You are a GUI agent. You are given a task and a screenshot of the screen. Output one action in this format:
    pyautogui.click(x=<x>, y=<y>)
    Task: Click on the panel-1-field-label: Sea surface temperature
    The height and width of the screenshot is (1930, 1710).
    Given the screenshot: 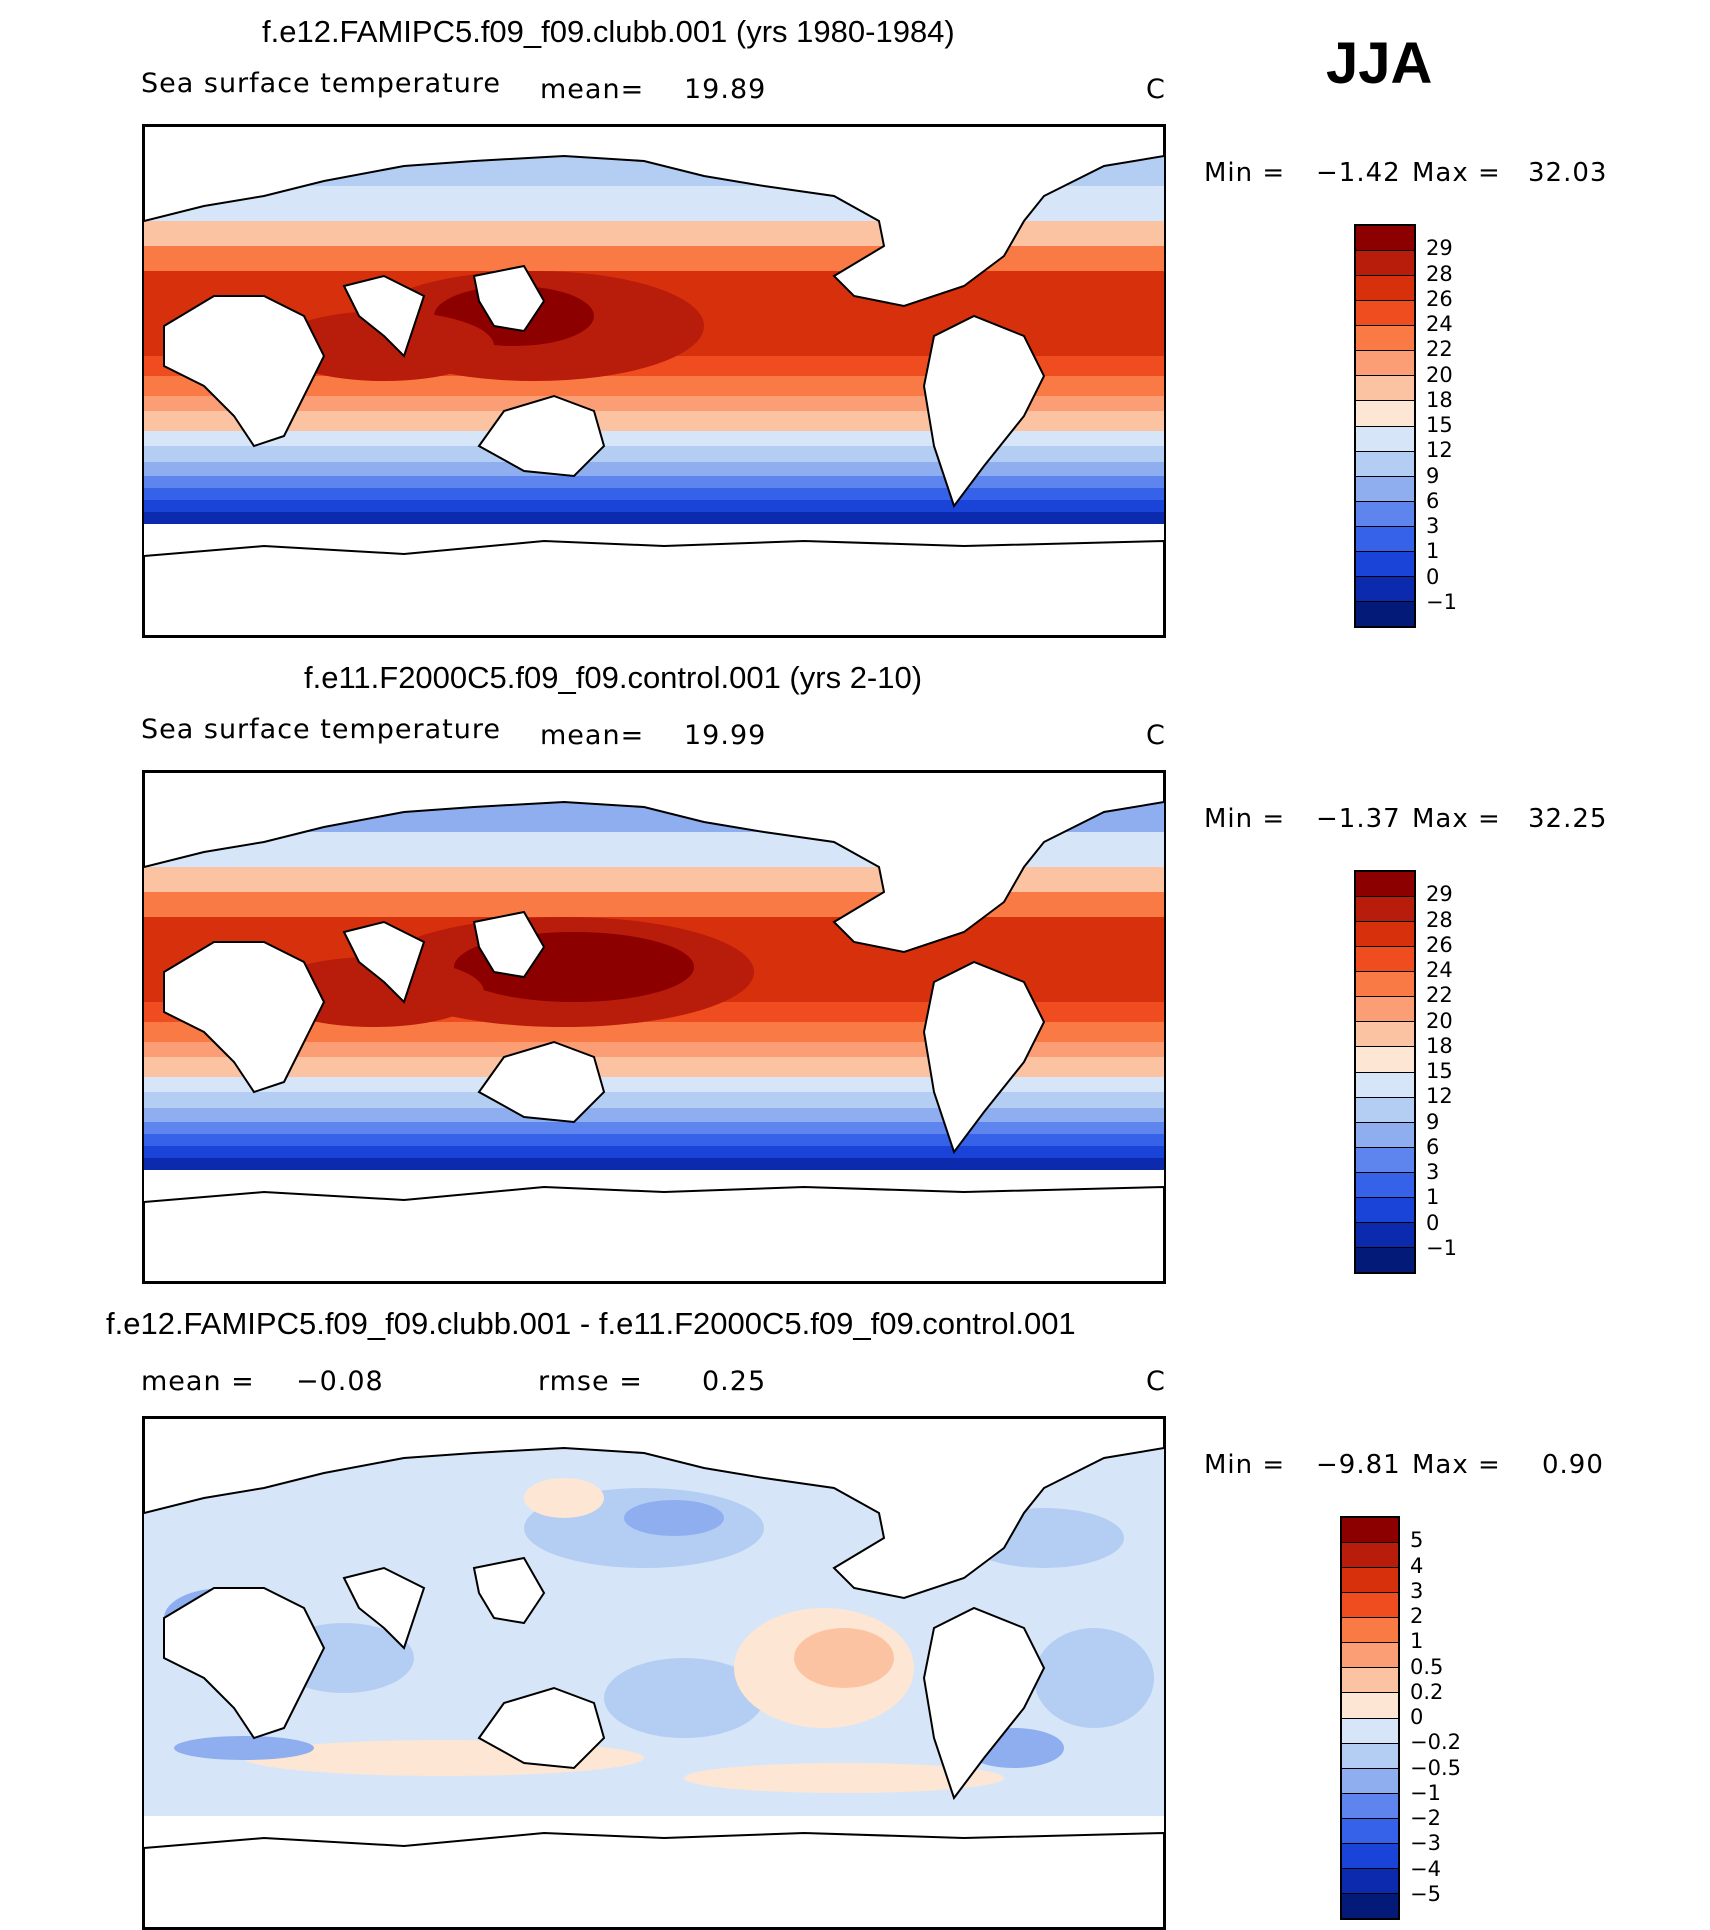 What is the action you would take?
    pyautogui.click(x=321, y=83)
    